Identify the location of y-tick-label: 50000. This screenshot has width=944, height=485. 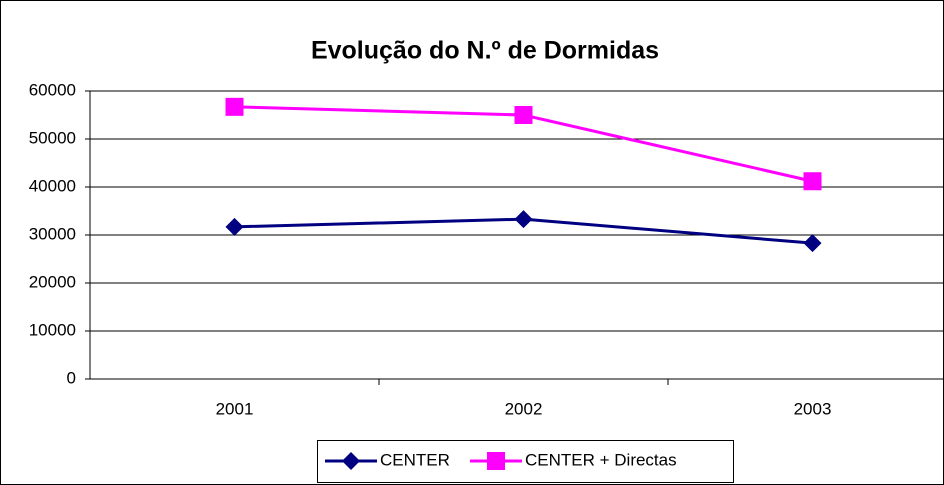
(52, 137).